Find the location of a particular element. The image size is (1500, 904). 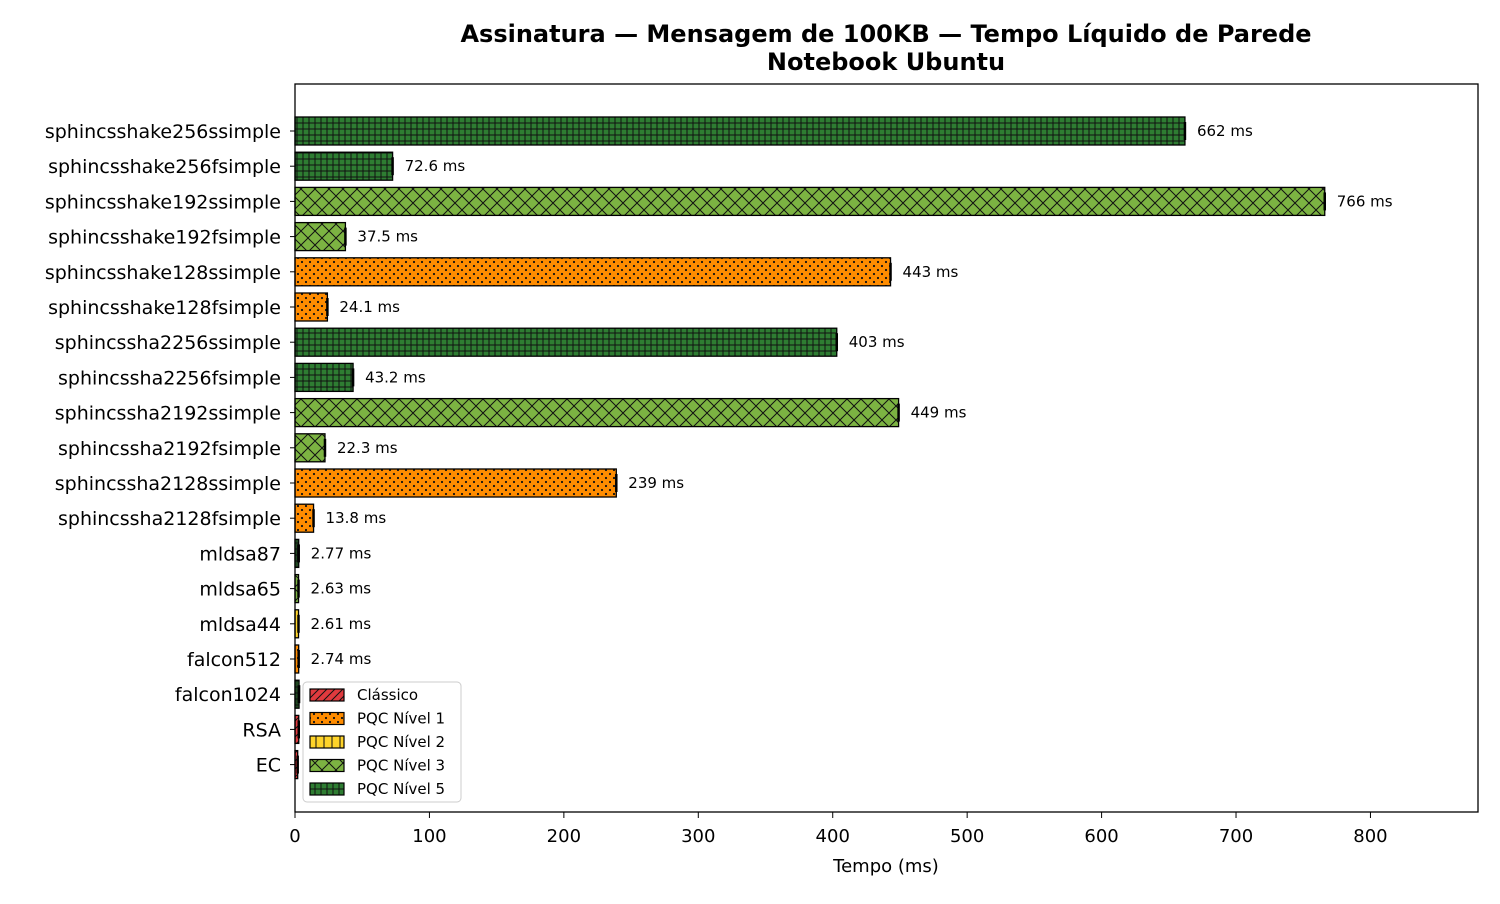

value-label: 662 ms is located at coordinates (1225, 131).